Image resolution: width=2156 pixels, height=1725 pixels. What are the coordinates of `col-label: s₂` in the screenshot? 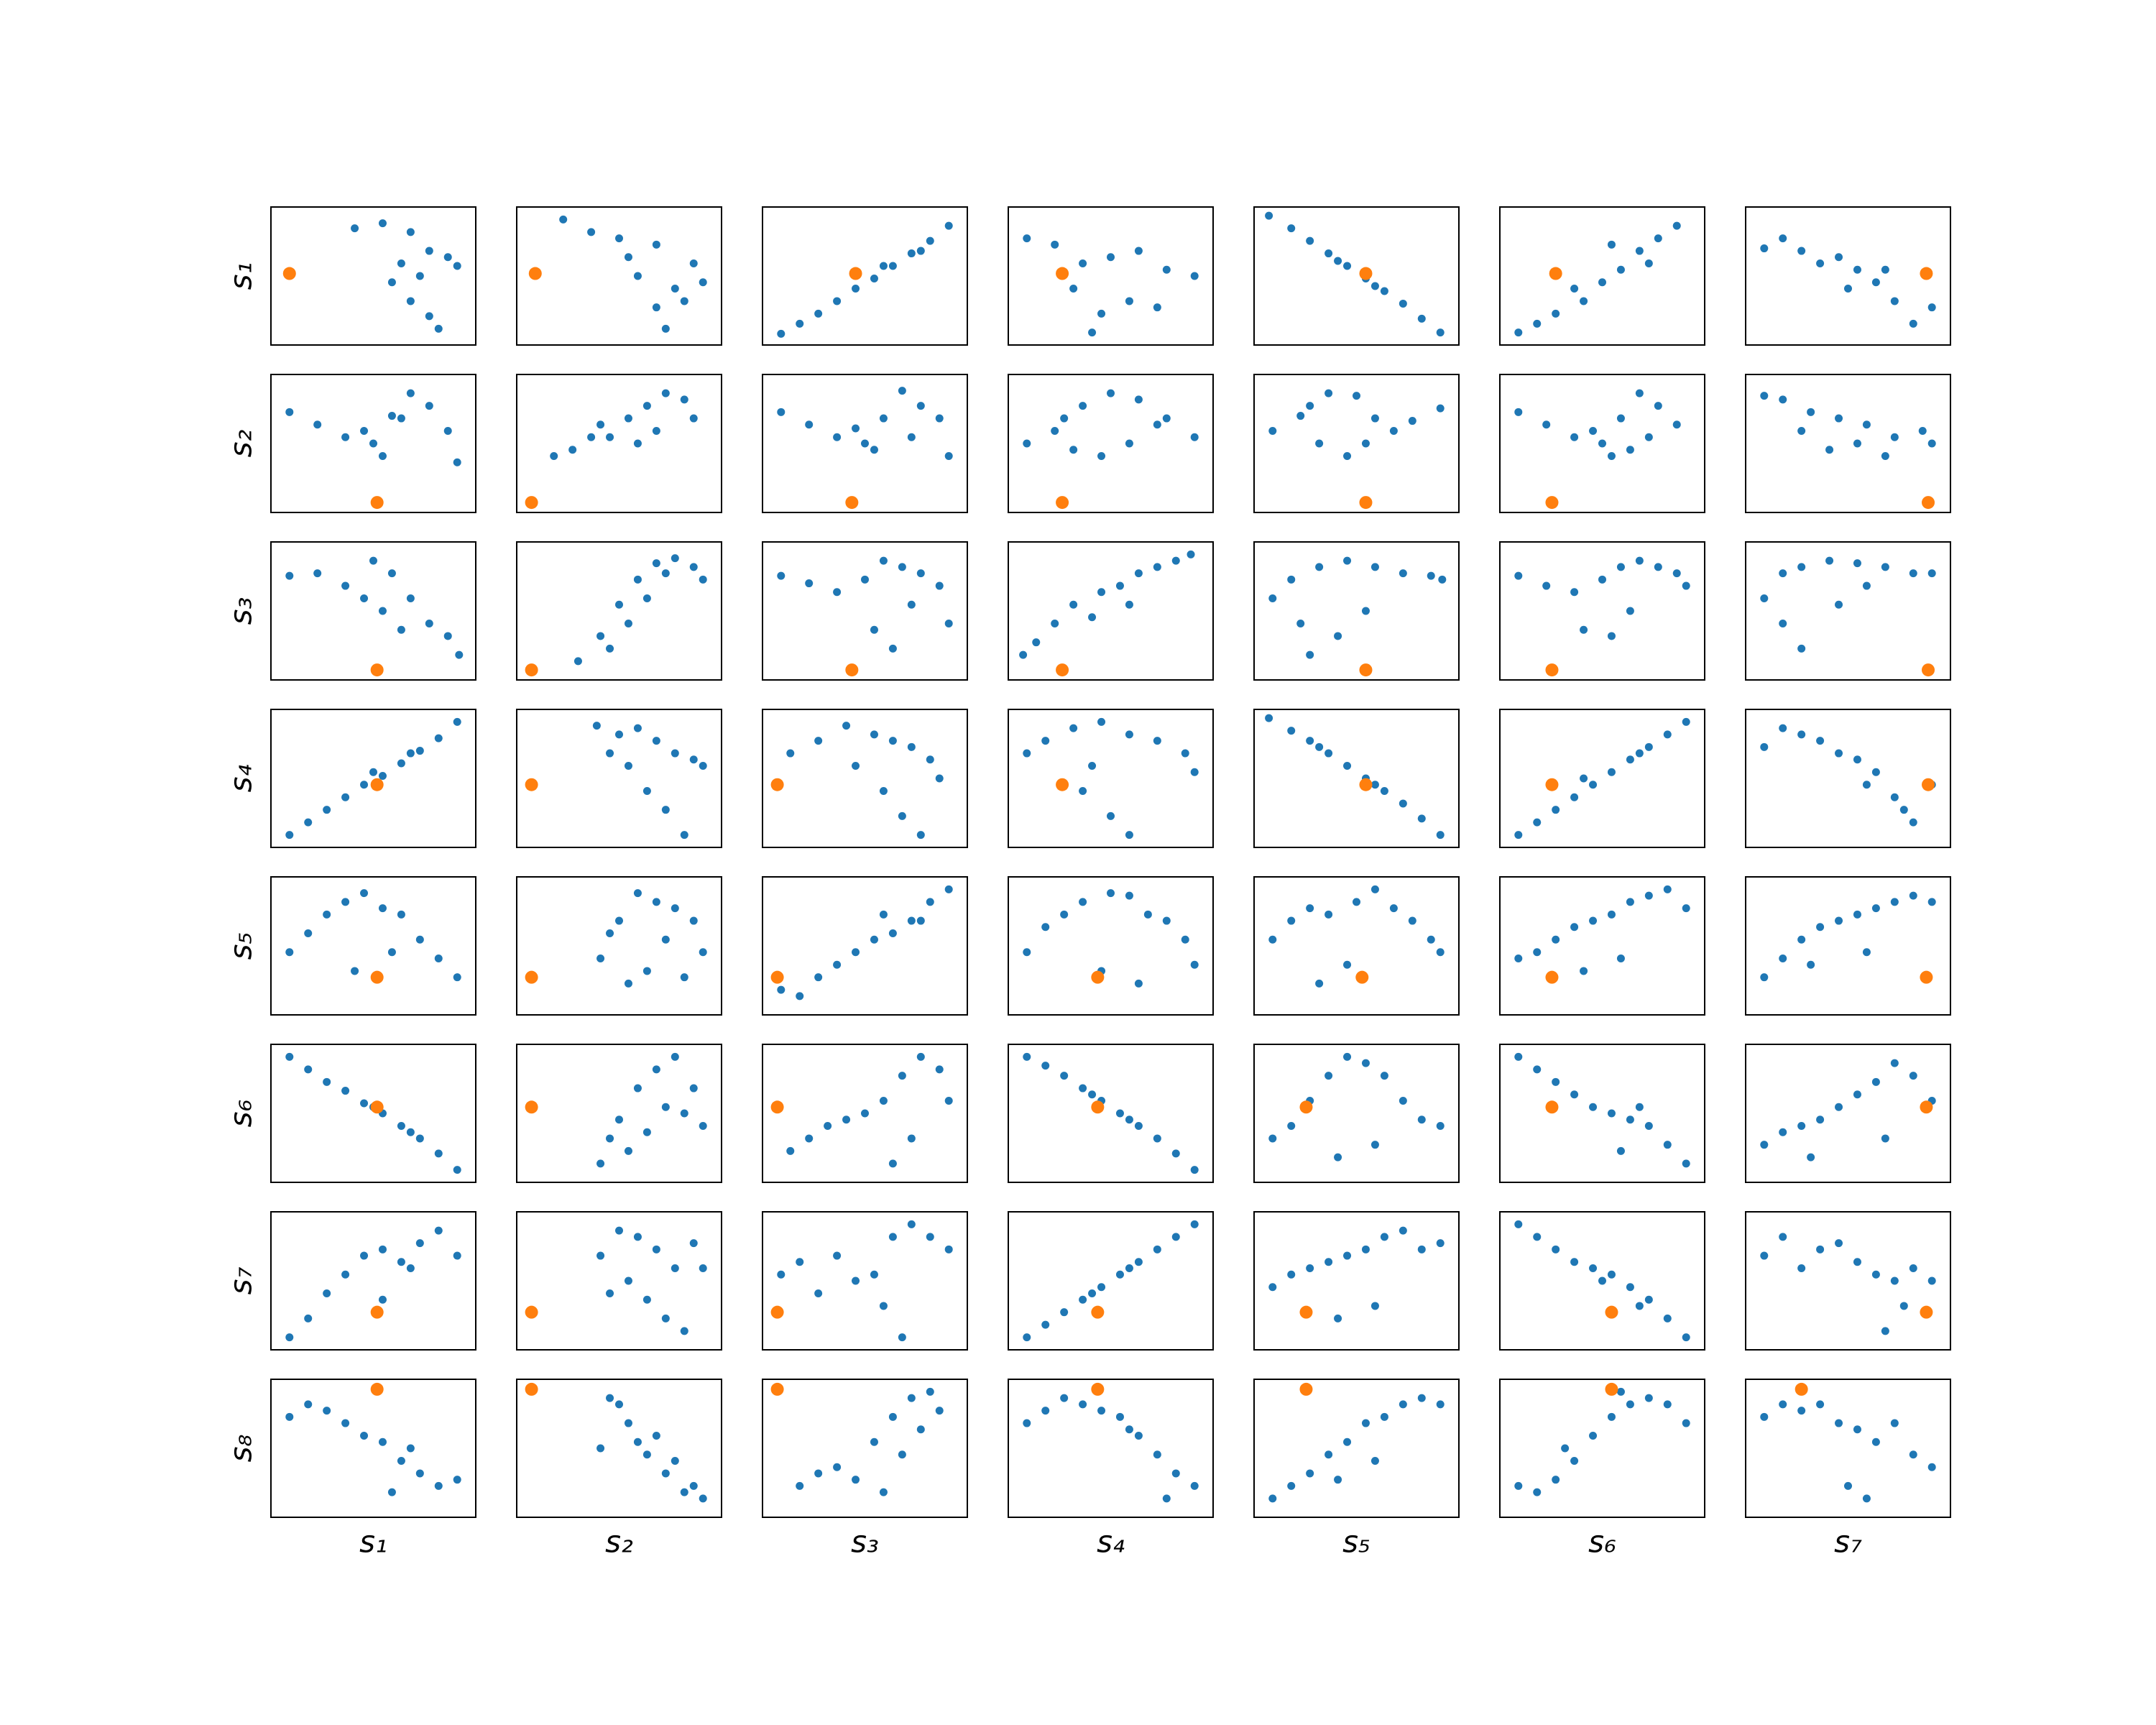 It's located at (619, 1542).